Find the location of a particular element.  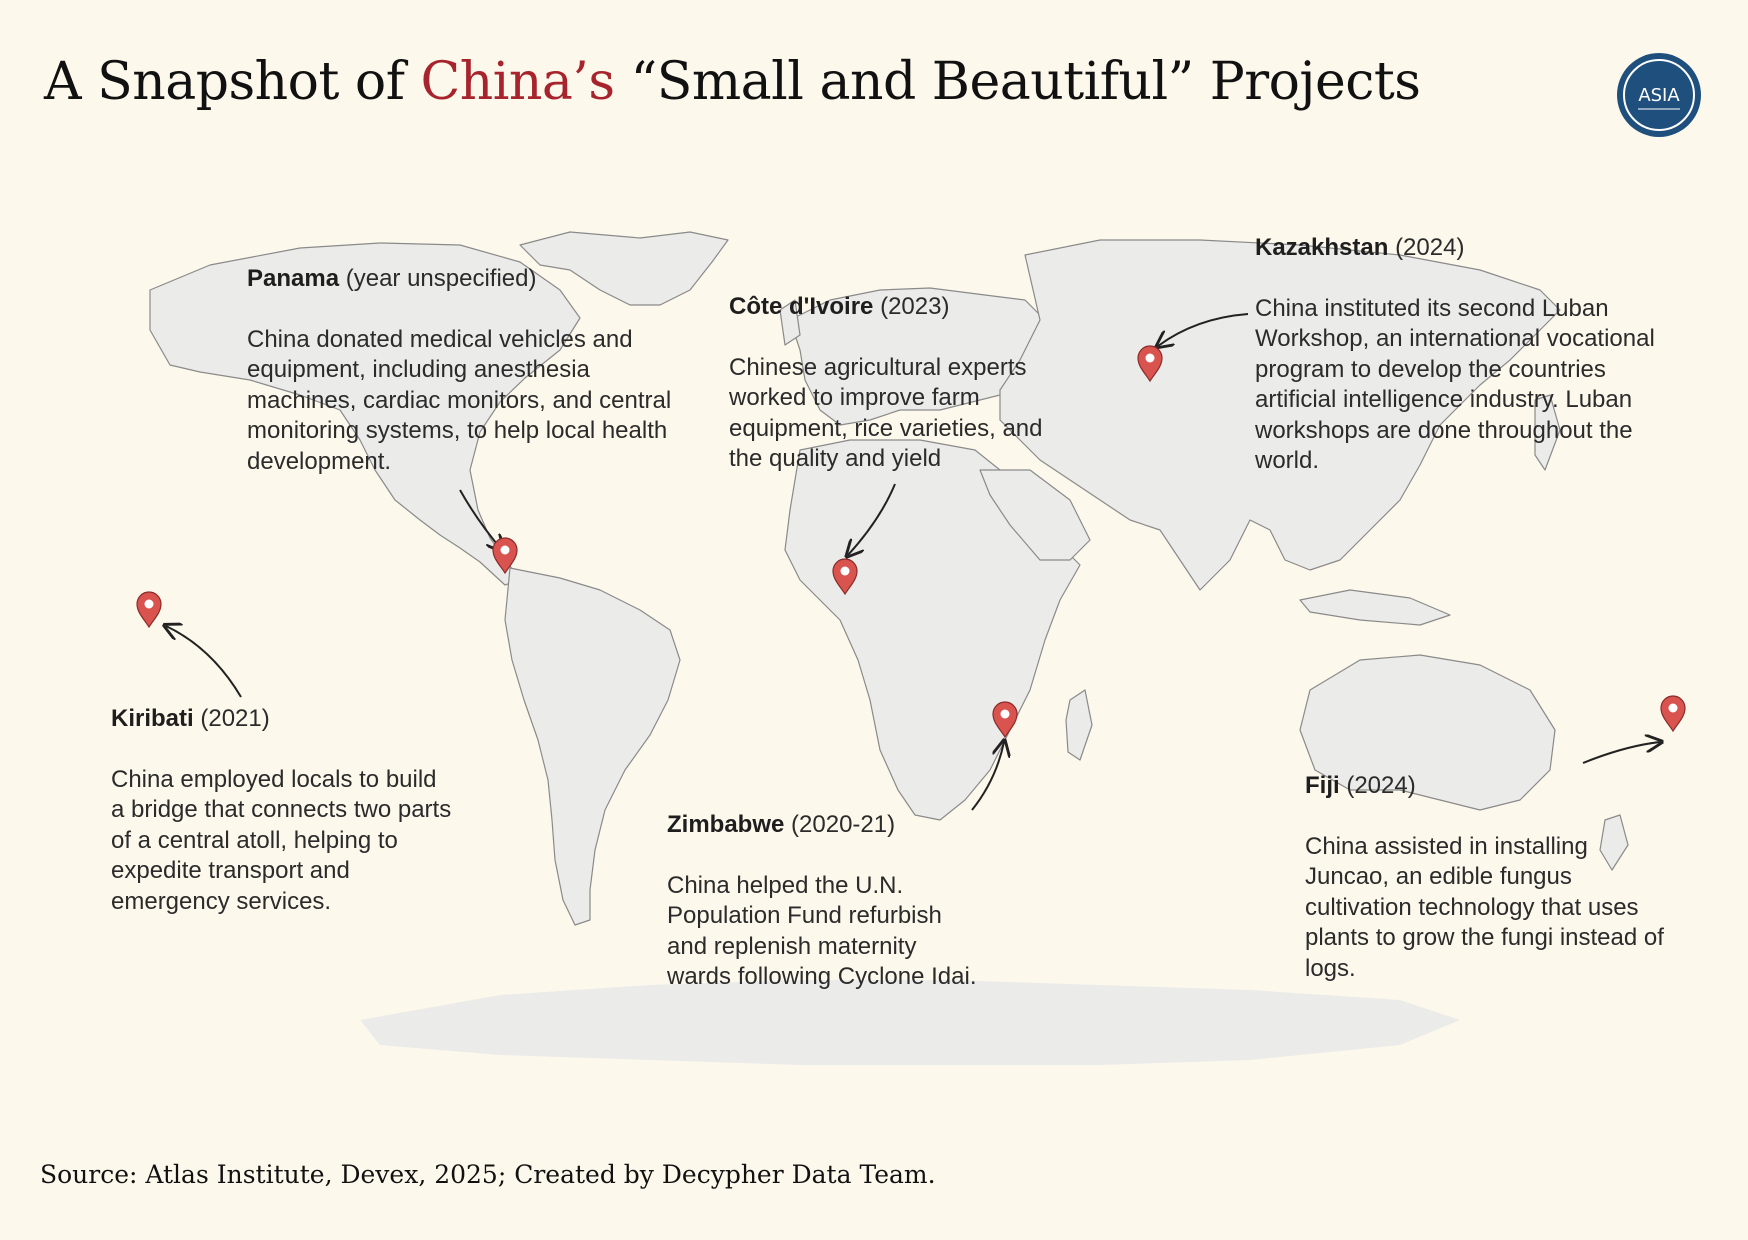

callout-country: Zimbabwe is located at coordinates (726, 824).